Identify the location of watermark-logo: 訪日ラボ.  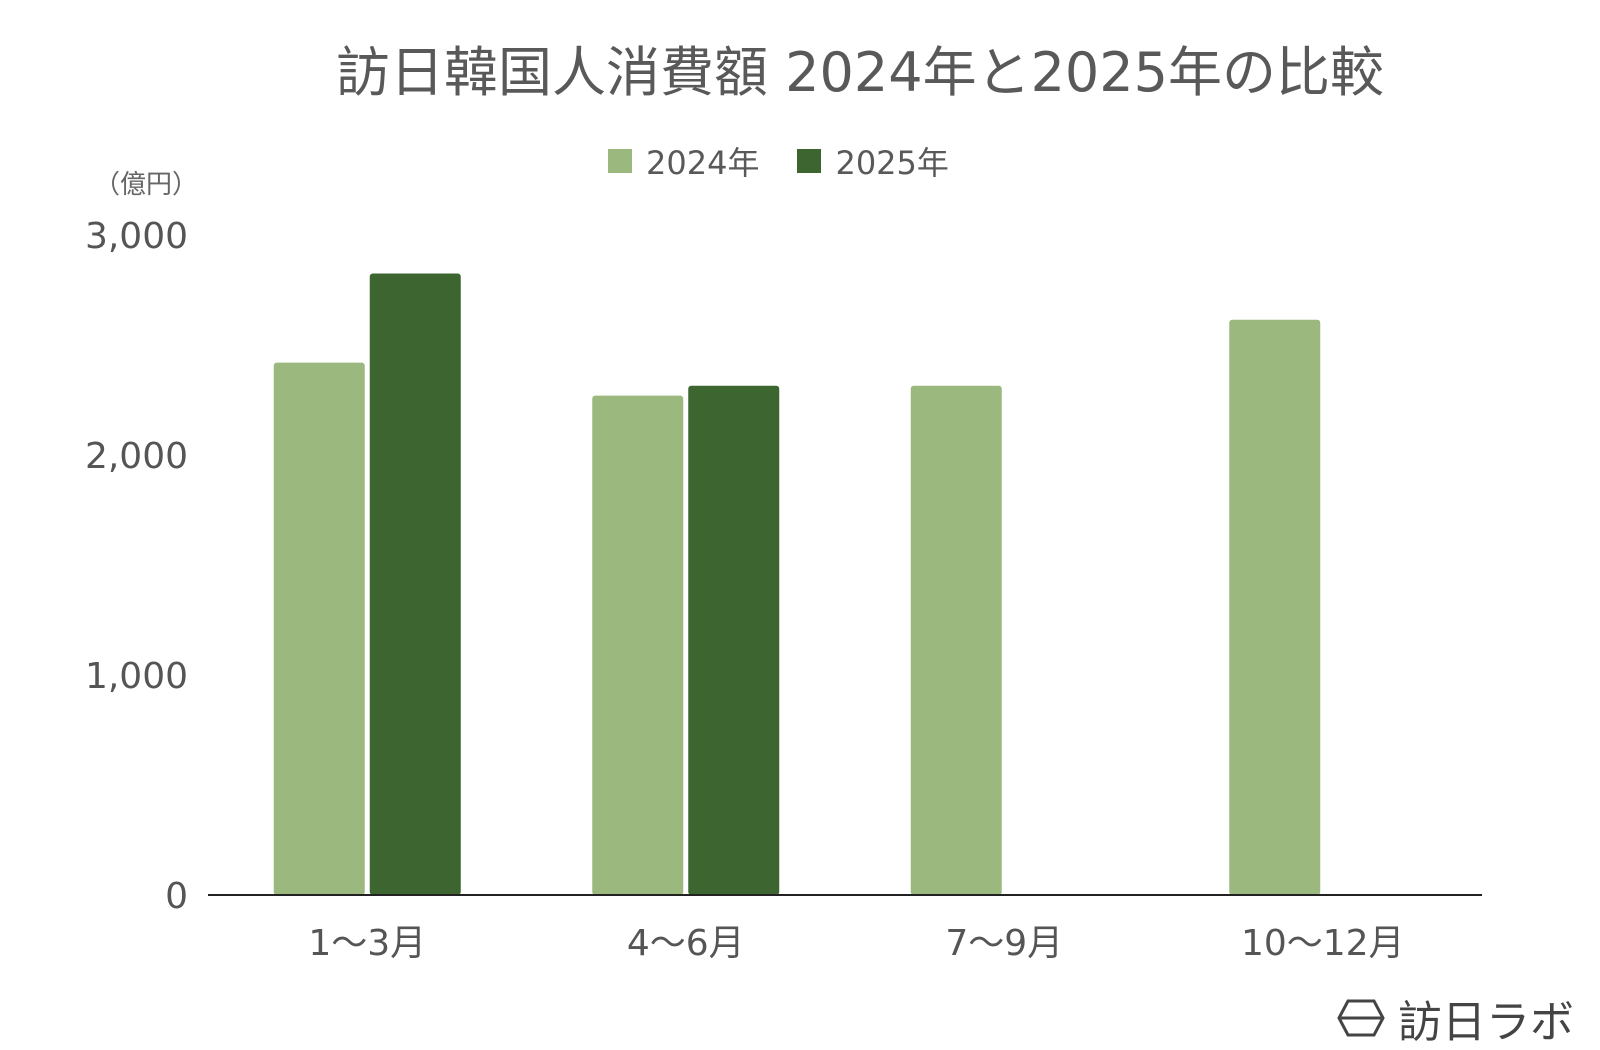
(1455, 1018).